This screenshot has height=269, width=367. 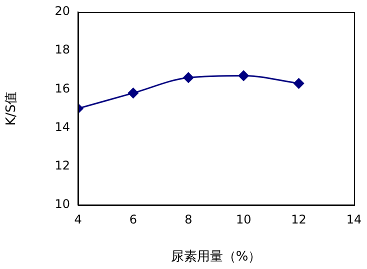 What do you see at coordinates (12, 108) in the screenshot?
I see `y-axis-title: K/S值` at bounding box center [12, 108].